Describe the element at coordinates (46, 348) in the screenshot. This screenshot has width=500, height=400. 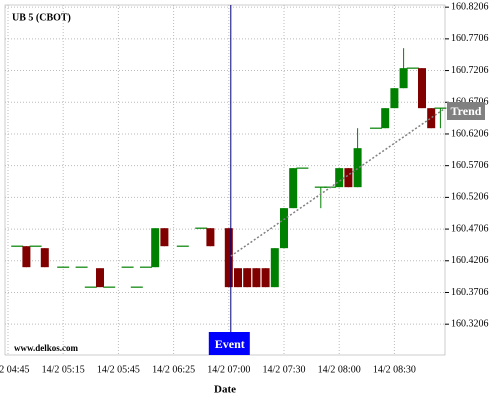
I see `watermark: www.delkos.com` at that location.